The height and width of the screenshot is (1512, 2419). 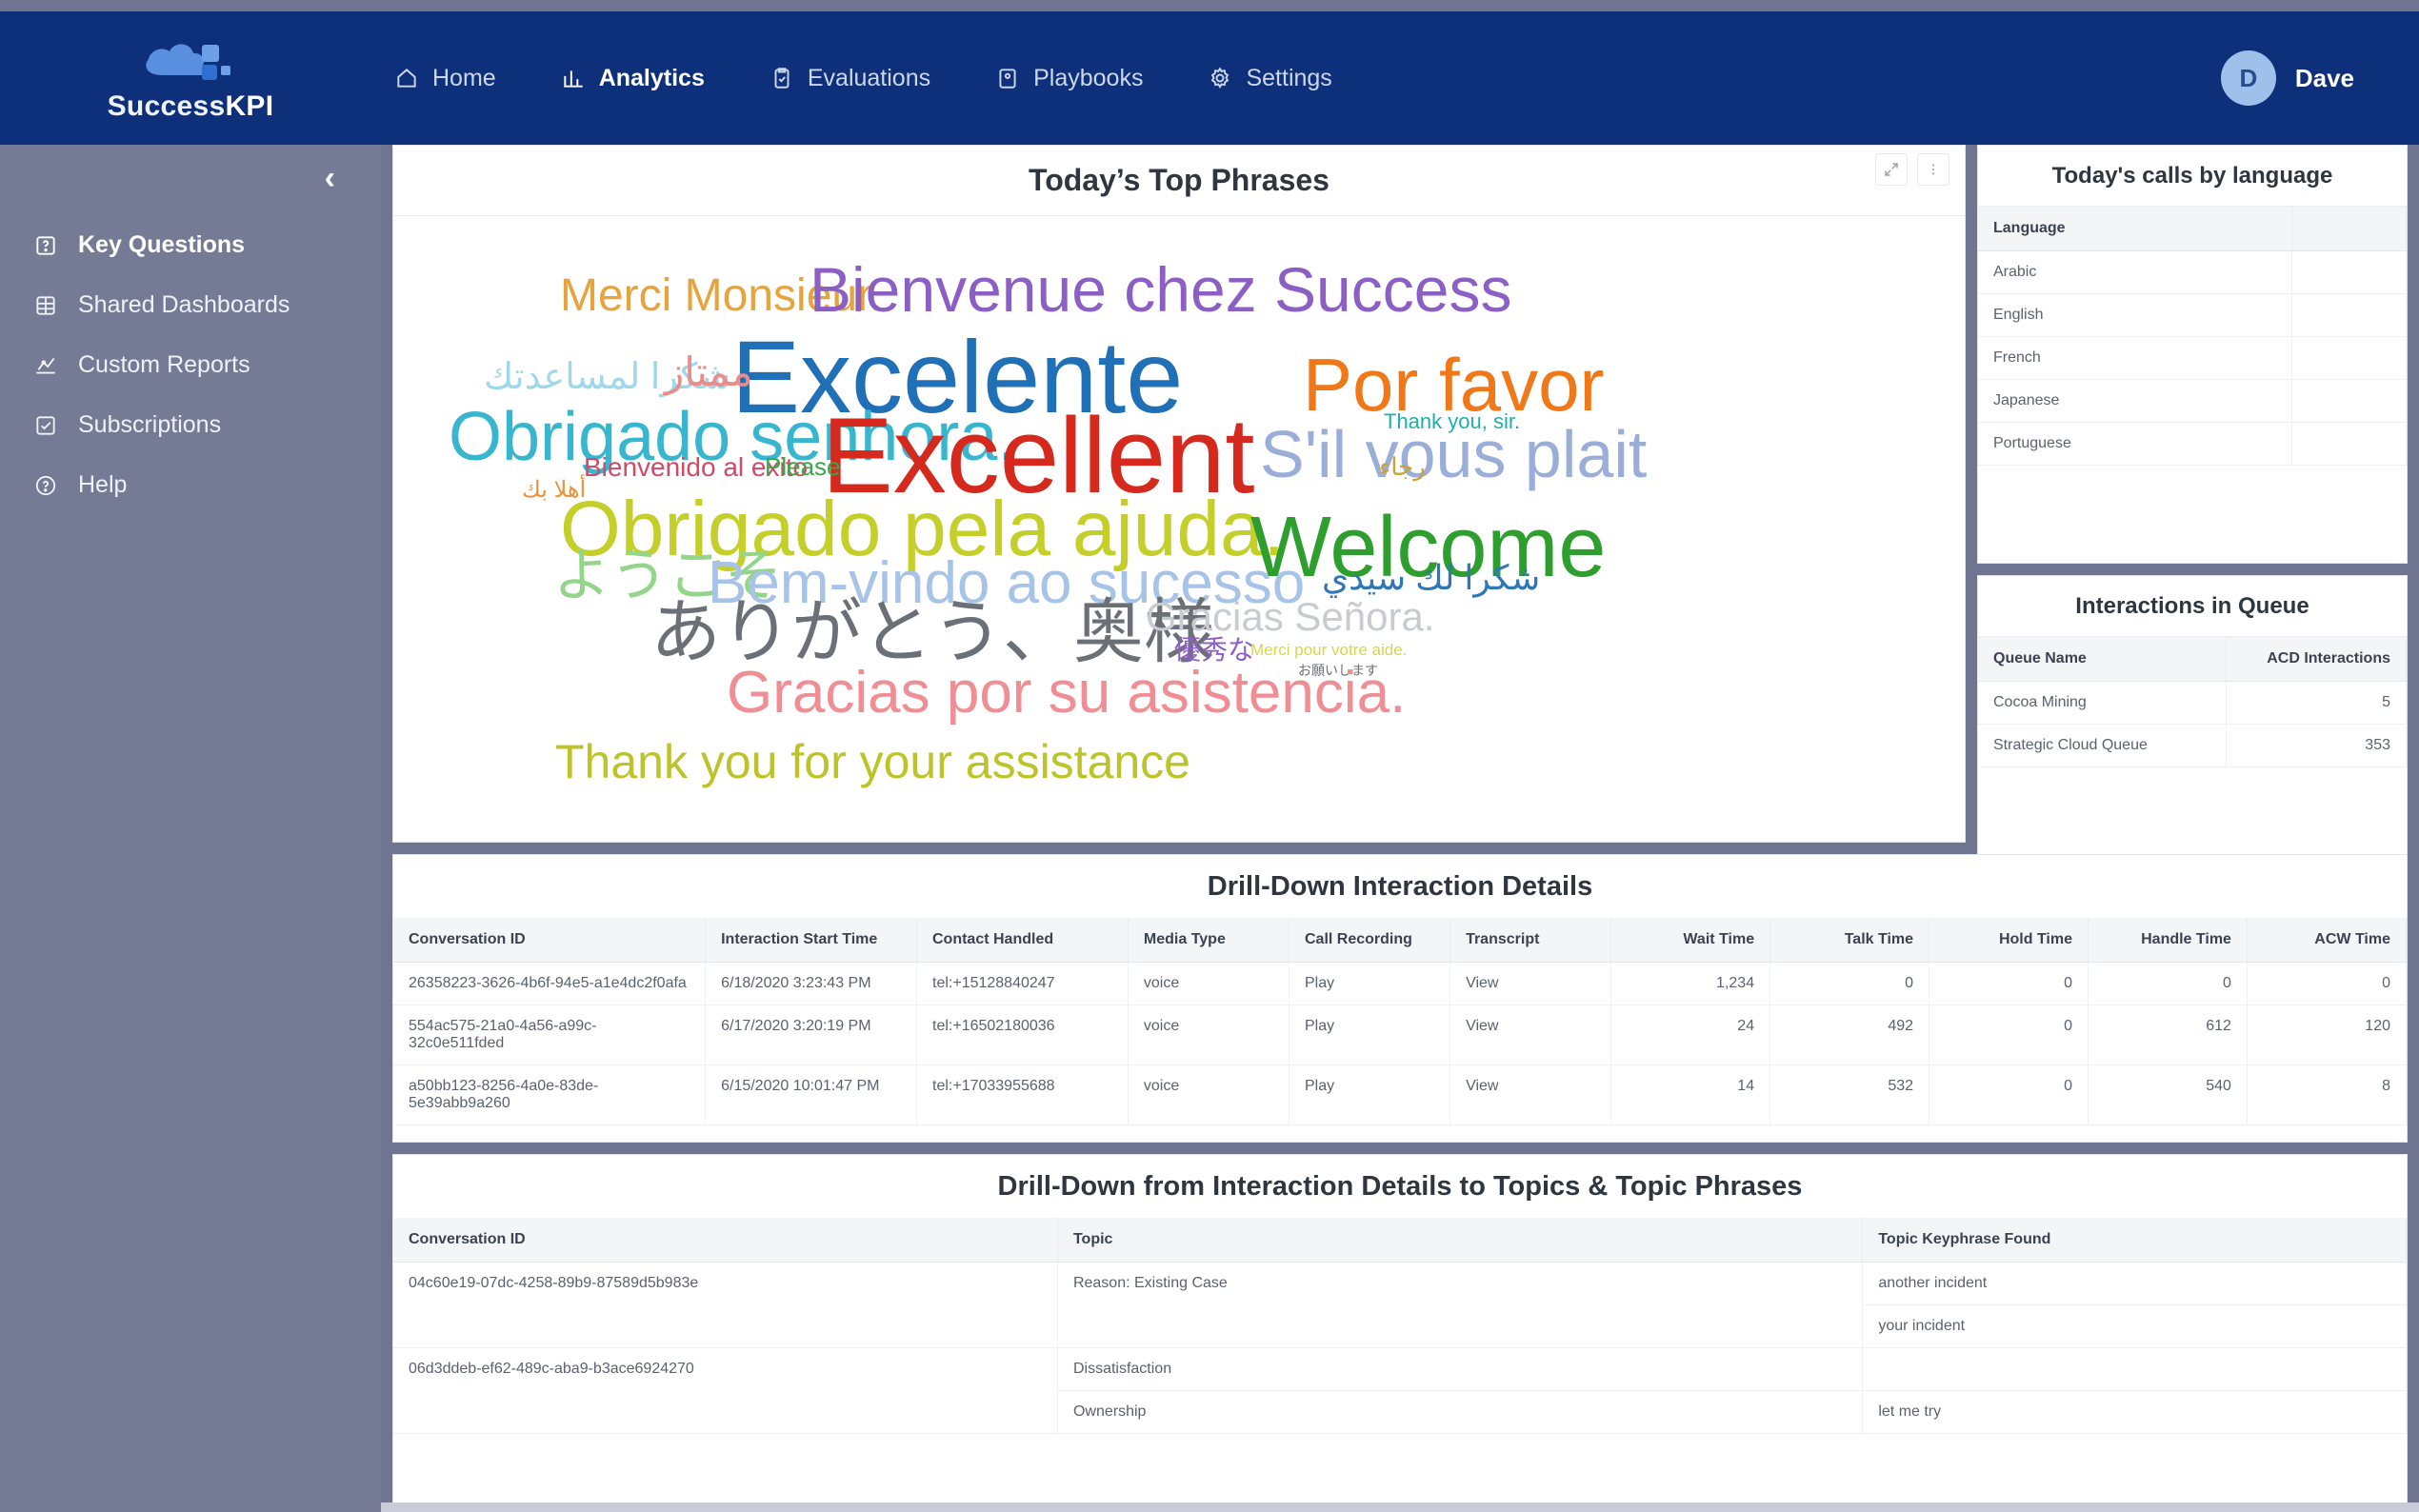 What do you see at coordinates (1400, 1507) in the screenshot?
I see `horizontal-scrollbar` at bounding box center [1400, 1507].